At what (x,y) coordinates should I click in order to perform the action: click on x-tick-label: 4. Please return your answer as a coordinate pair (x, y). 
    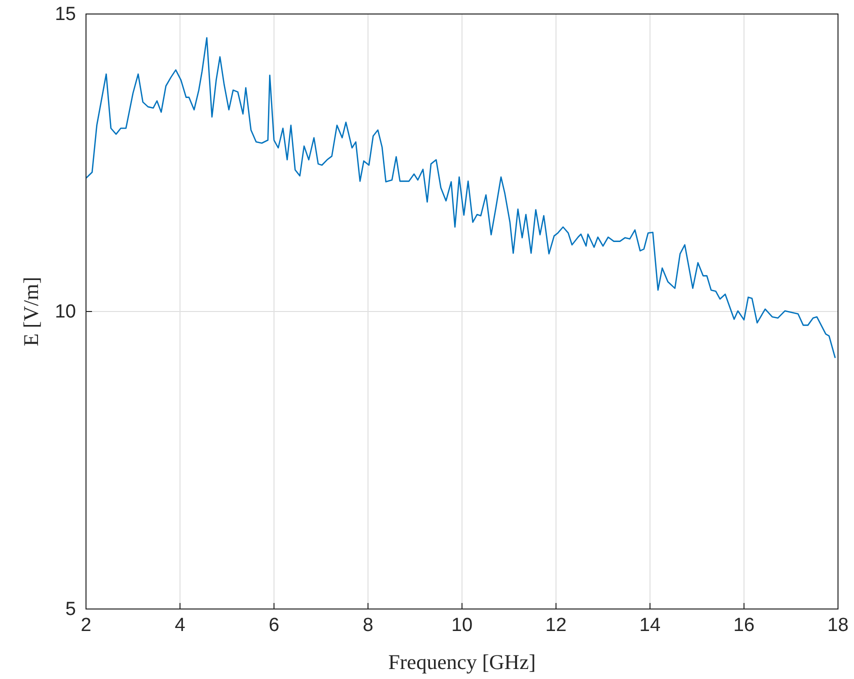
    Looking at the image, I should click on (180, 625).